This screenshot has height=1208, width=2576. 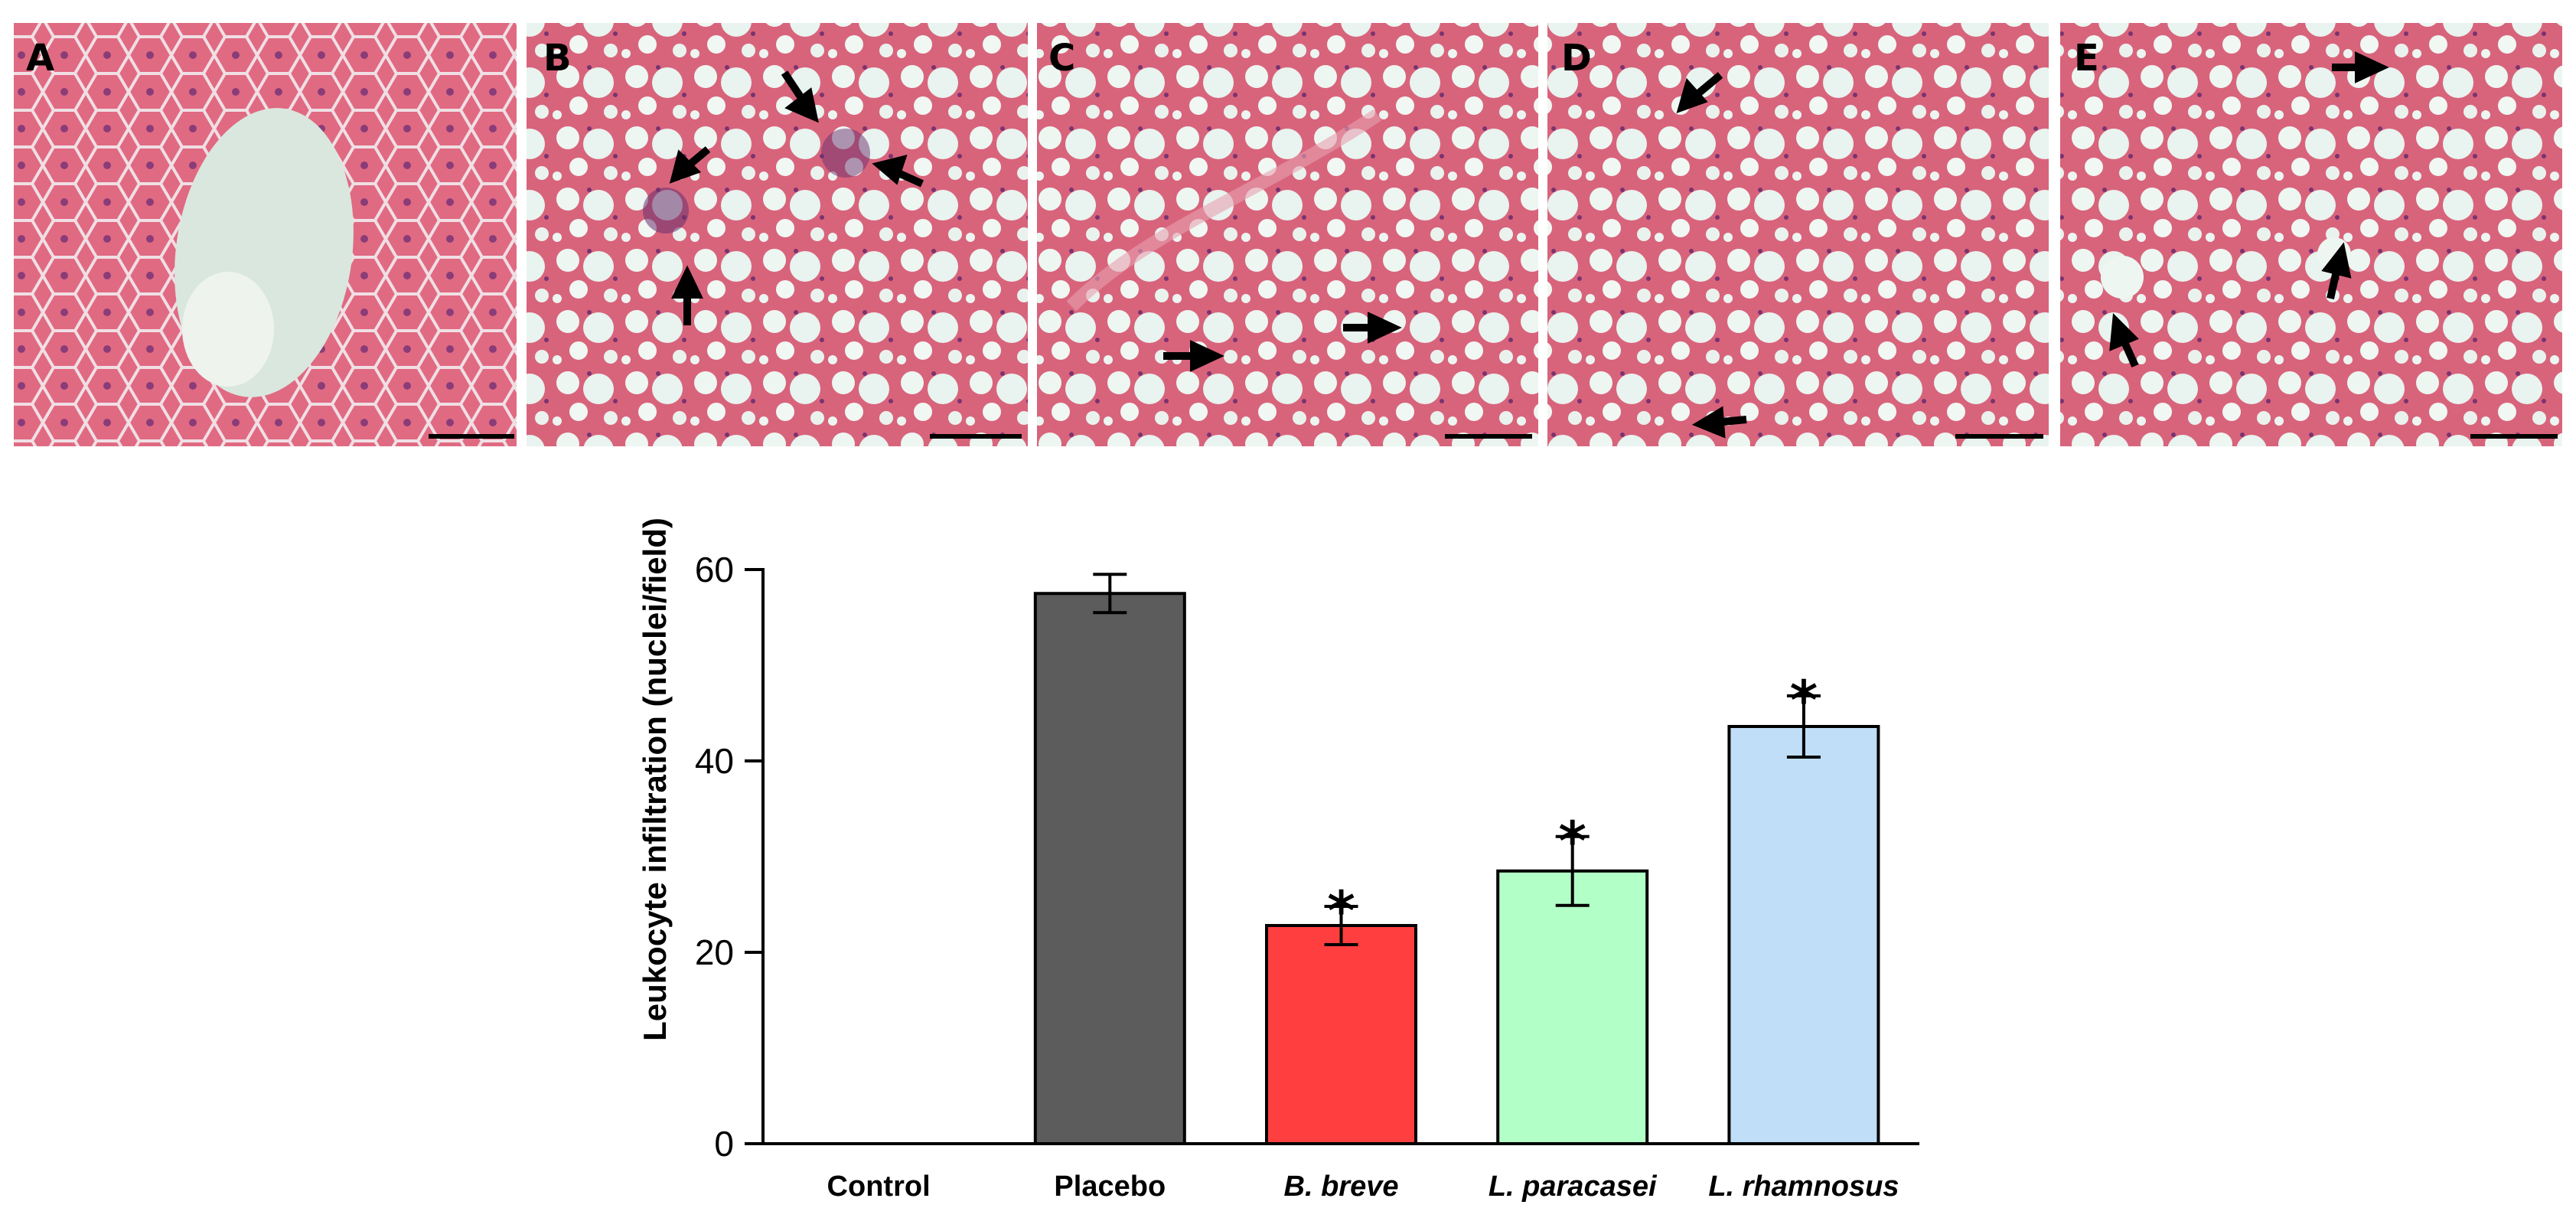 What do you see at coordinates (715, 952) in the screenshot?
I see `y-tick-label: 20` at bounding box center [715, 952].